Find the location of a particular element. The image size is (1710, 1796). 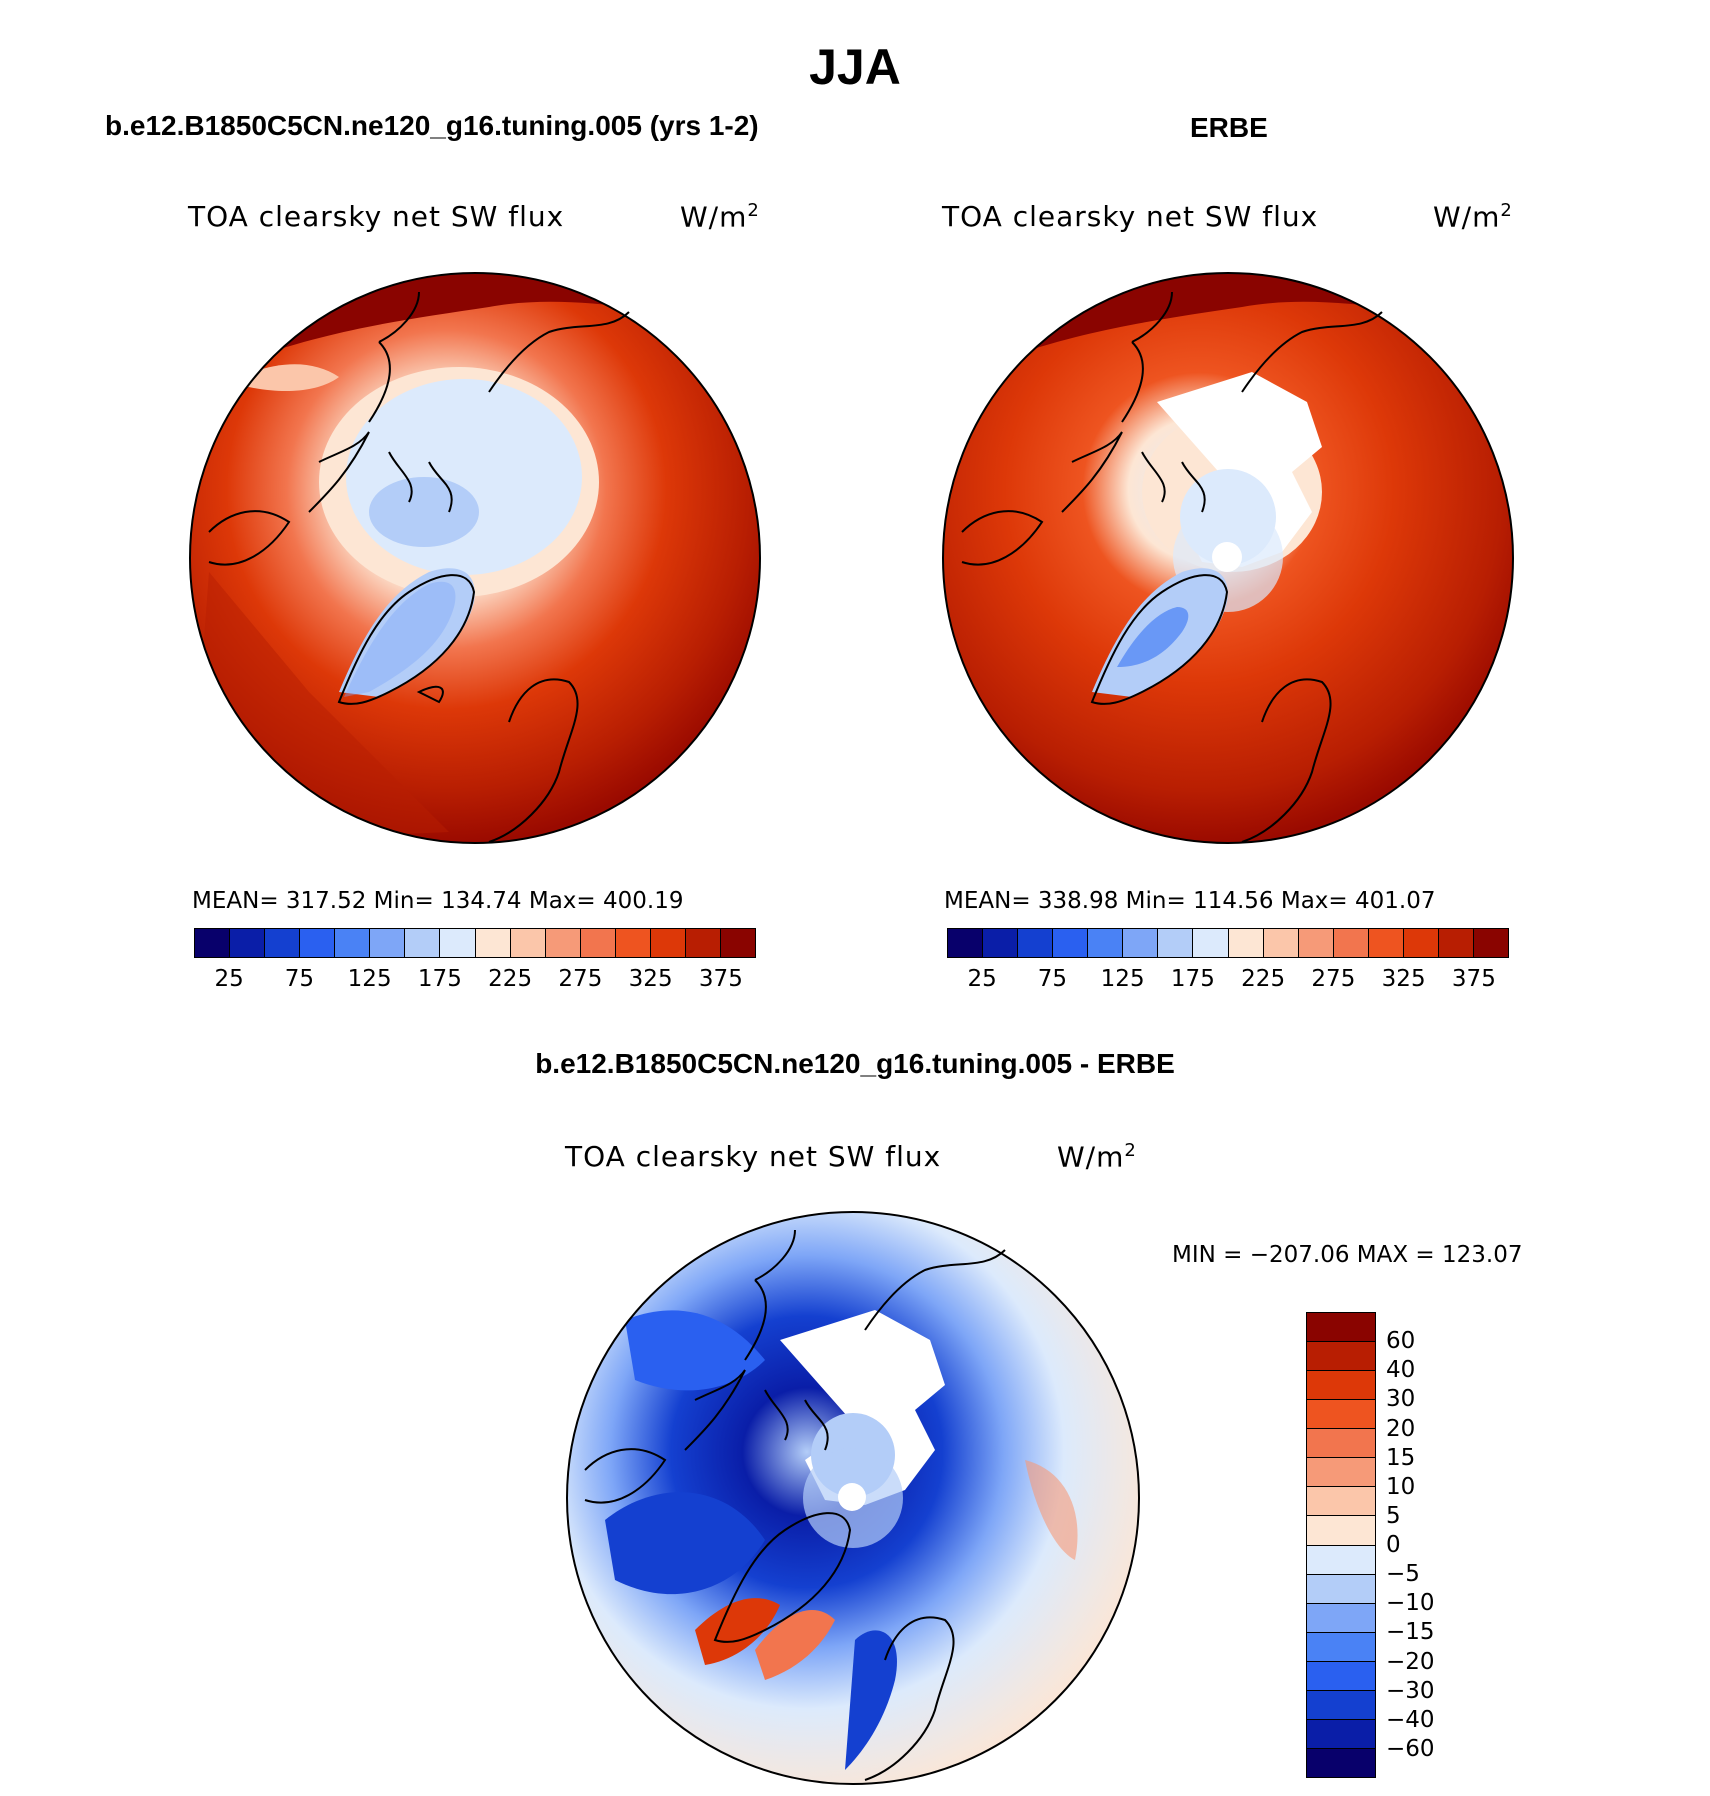

model-polar-map is located at coordinates (475, 558).